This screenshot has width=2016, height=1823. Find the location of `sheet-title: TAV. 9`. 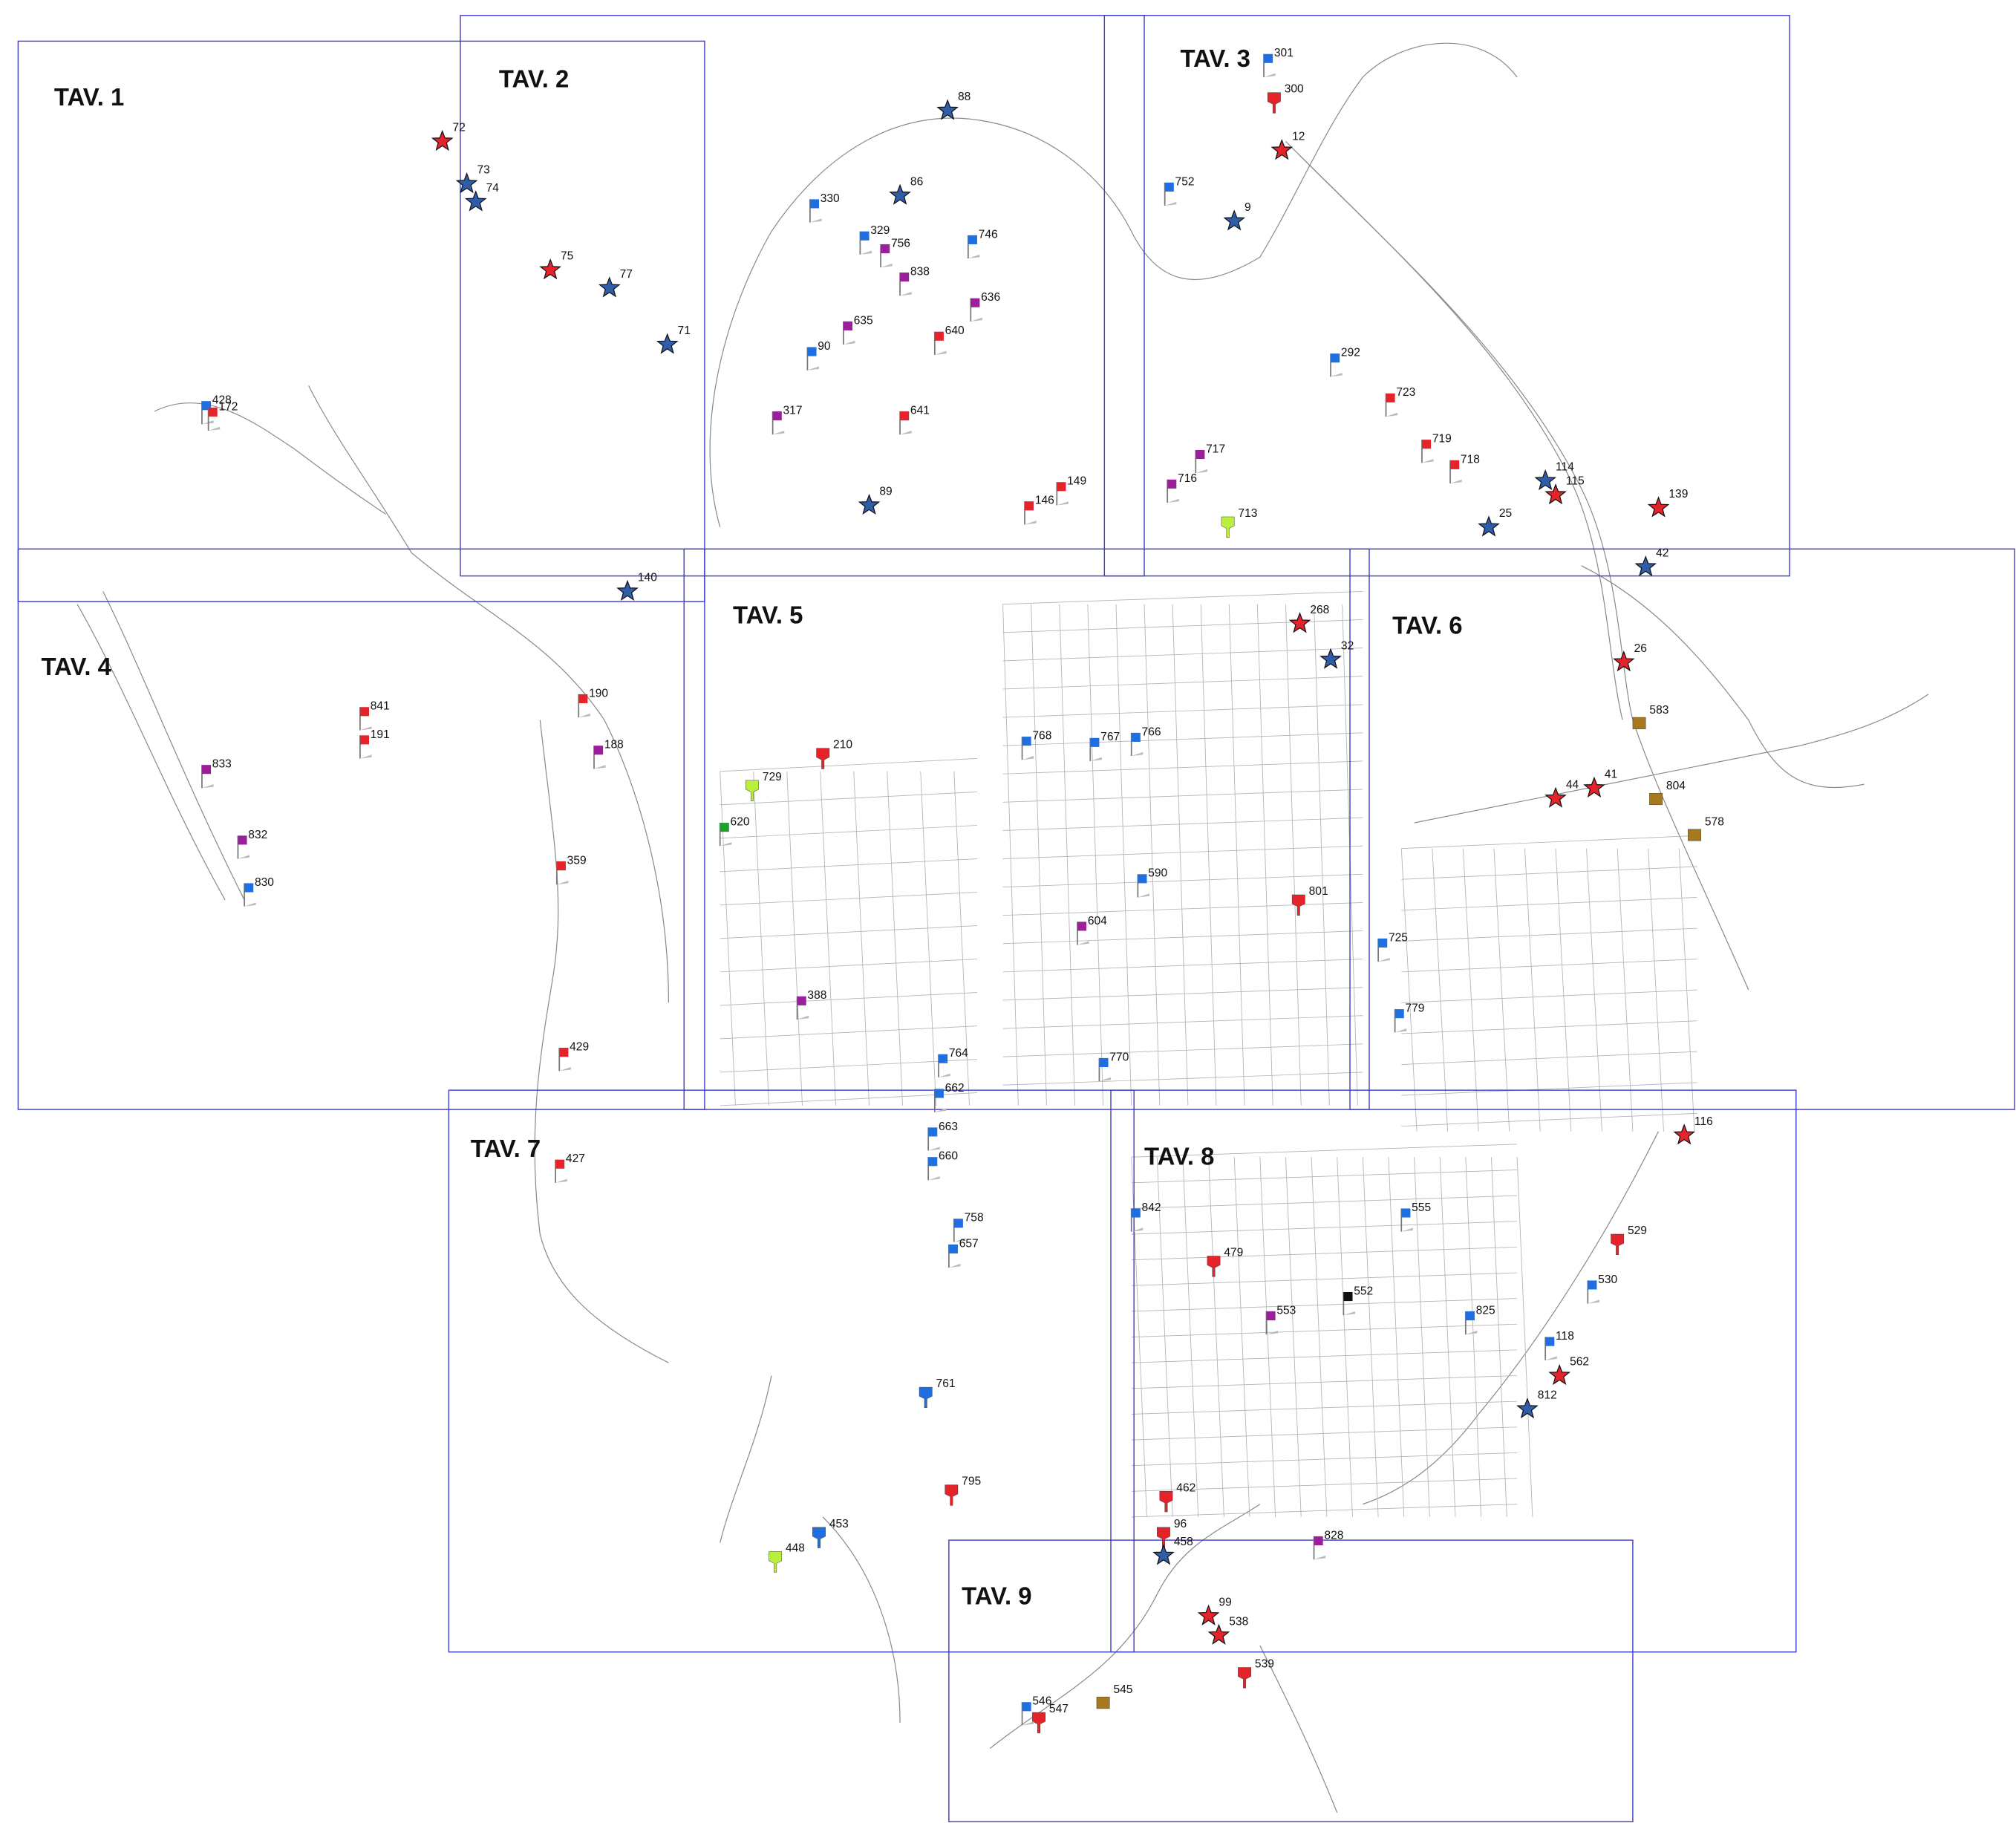

sheet-title: TAV. 9 is located at coordinates (997, 1596).